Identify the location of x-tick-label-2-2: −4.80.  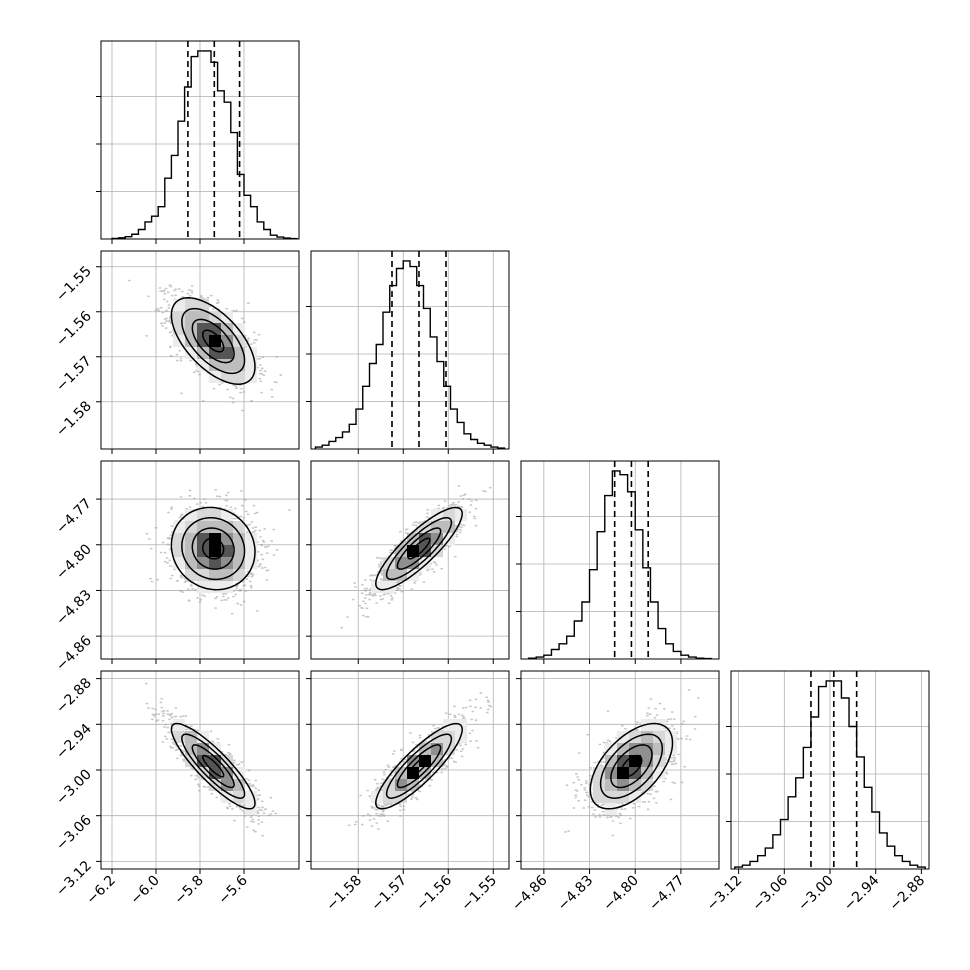
(621, 894).